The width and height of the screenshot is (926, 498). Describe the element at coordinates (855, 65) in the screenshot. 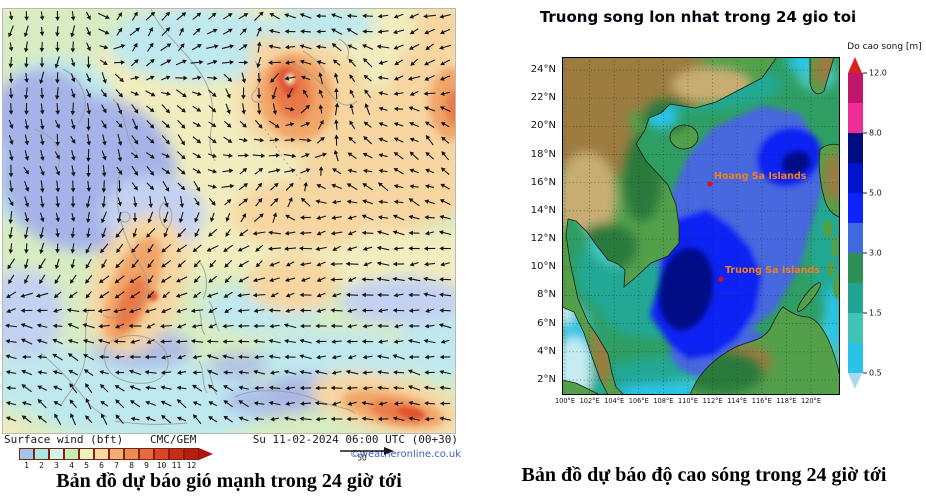

I see `colorbar-overflow-arrow` at that location.